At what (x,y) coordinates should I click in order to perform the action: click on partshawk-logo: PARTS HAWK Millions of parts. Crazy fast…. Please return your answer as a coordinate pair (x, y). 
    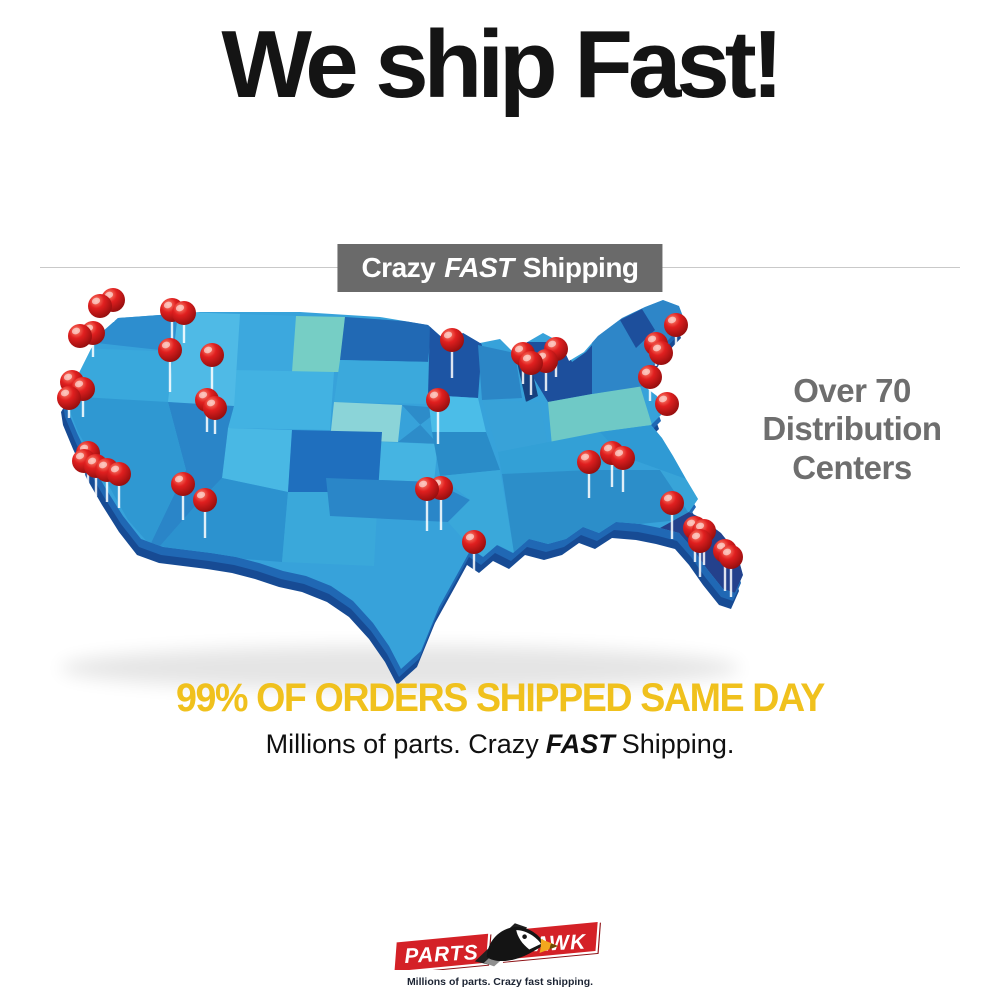
    Looking at the image, I should click on (500, 953).